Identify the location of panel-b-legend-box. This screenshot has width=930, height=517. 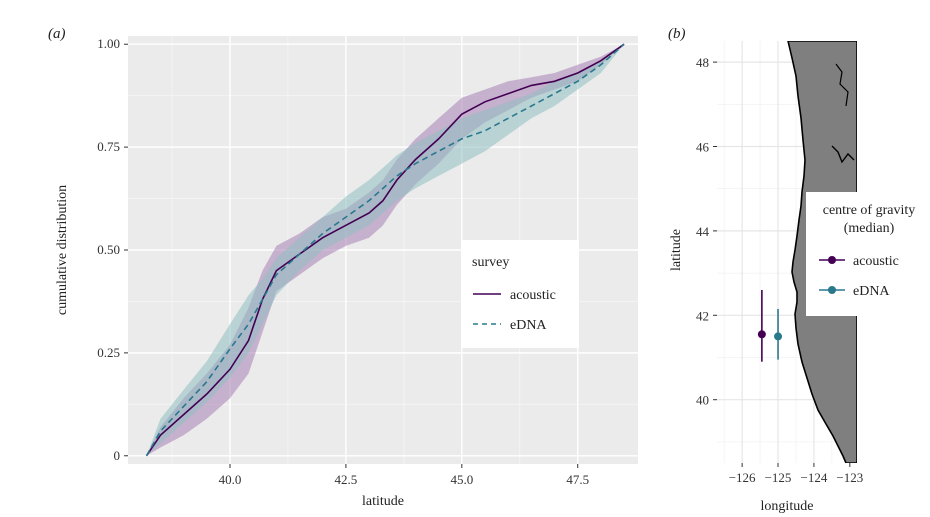
(868, 254).